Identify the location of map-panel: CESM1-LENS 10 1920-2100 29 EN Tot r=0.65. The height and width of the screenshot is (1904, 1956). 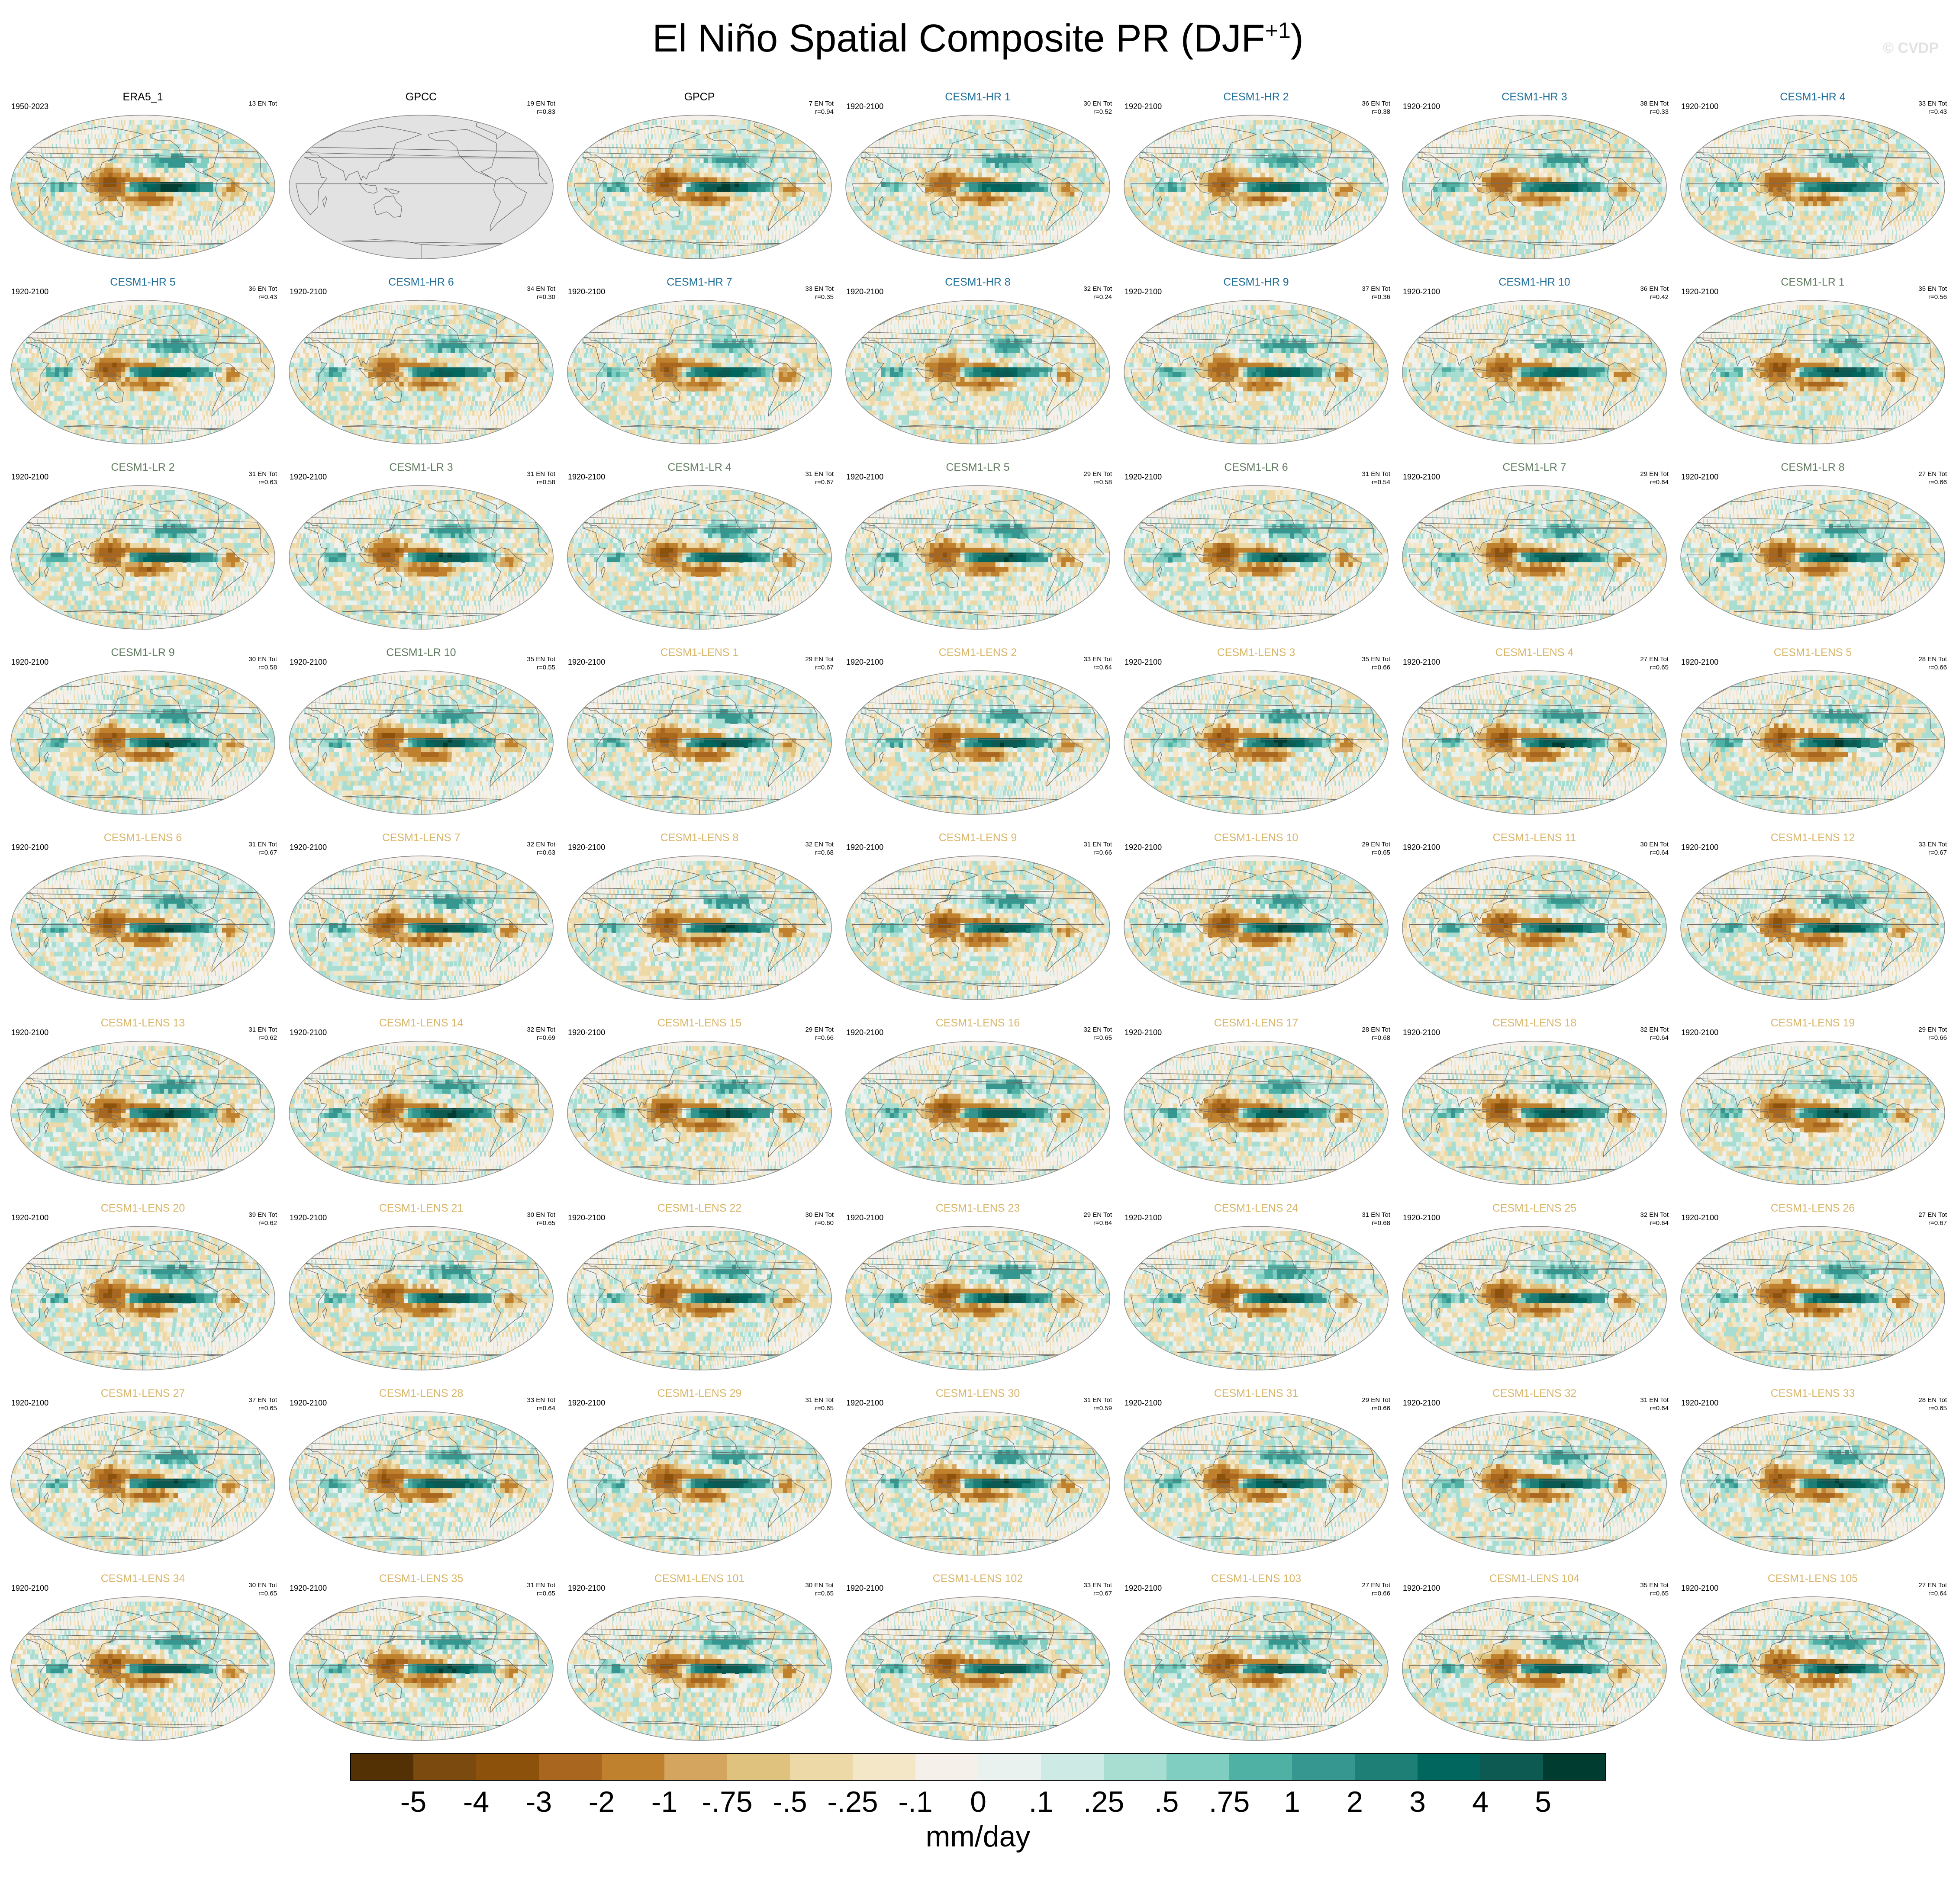
(1256, 919).